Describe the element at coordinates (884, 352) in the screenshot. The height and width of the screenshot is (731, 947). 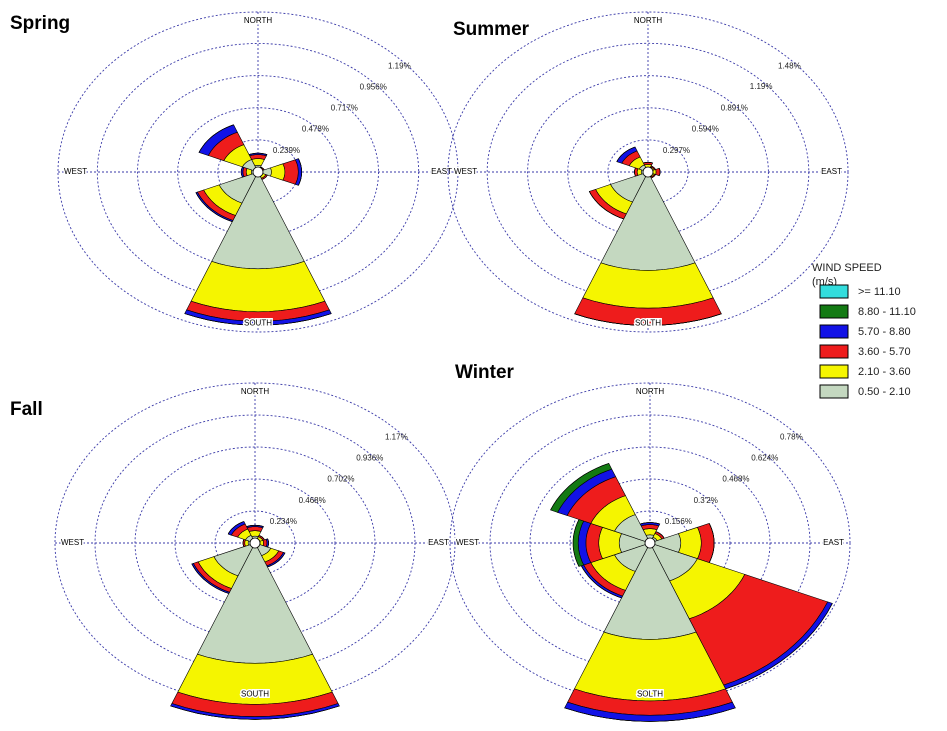
I see `legend-label: 3.60 - 5.70` at that location.